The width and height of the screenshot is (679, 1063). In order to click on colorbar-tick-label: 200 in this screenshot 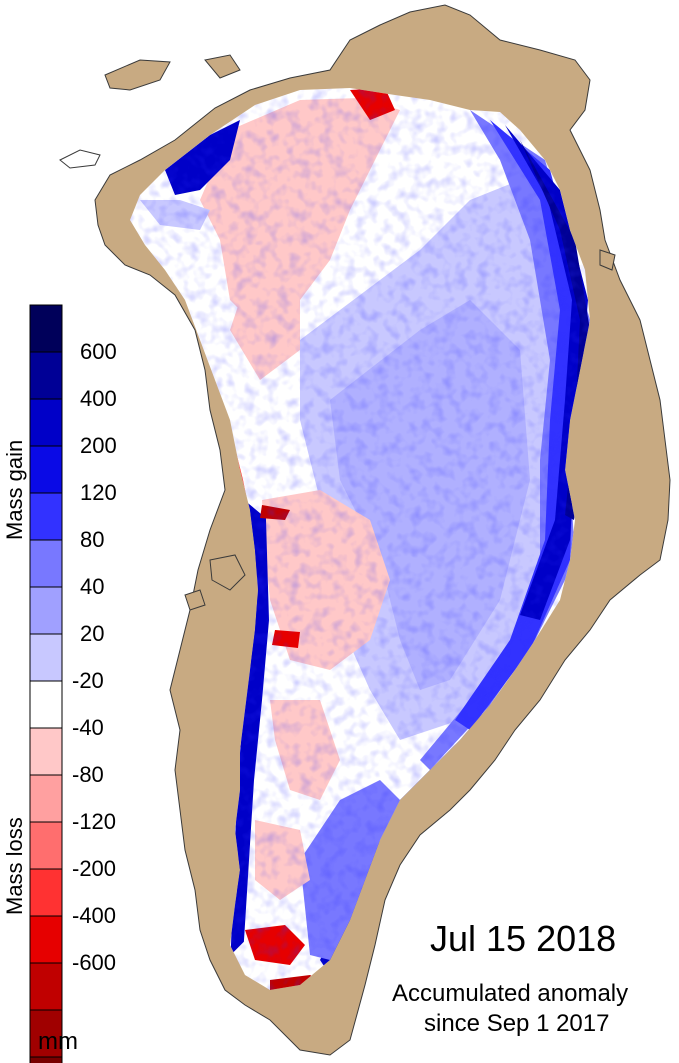, I will do `click(98, 445)`.